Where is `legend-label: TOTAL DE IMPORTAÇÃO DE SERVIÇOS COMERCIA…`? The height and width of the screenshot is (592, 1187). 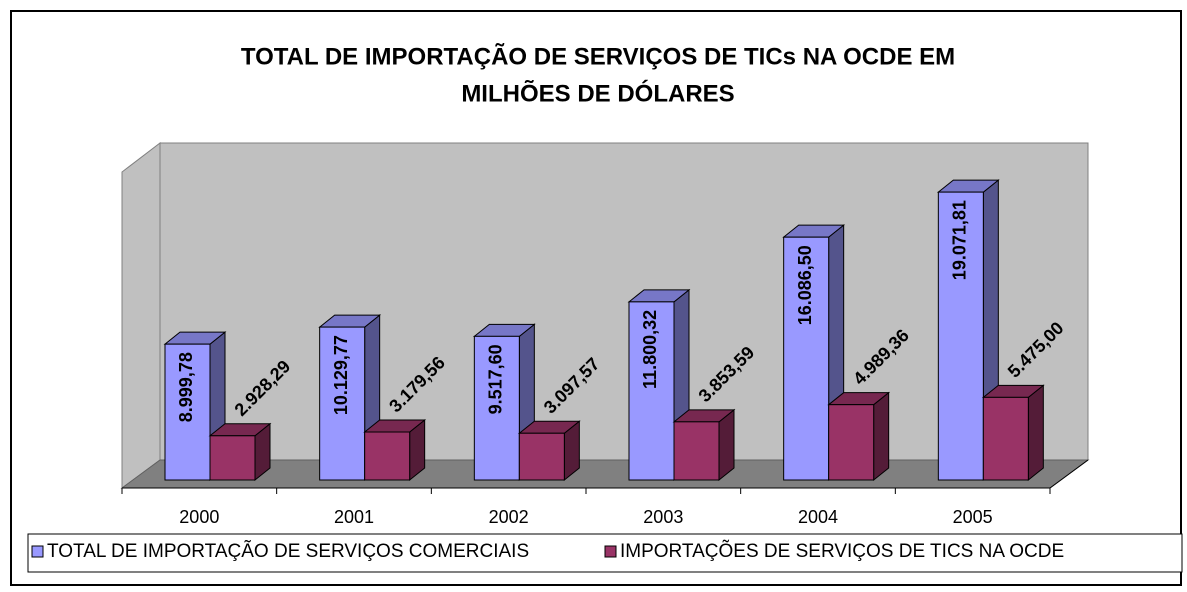 legend-label: TOTAL DE IMPORTAÇÃO DE SERVIÇOS COMERCIA… is located at coordinates (288, 551).